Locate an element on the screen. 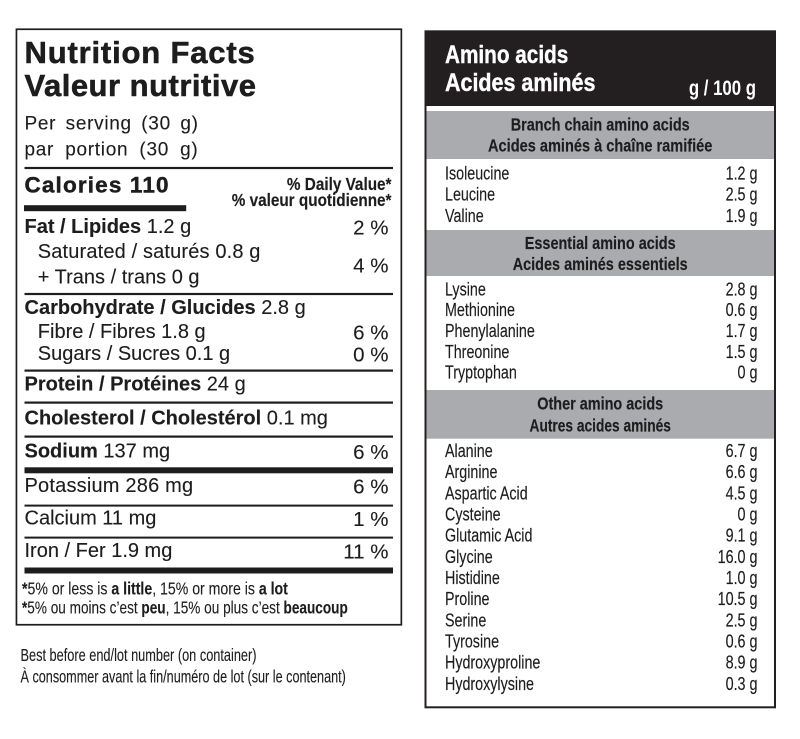 This screenshot has height=739, width=800. svg-text: Leucine is located at coordinates (470, 194).